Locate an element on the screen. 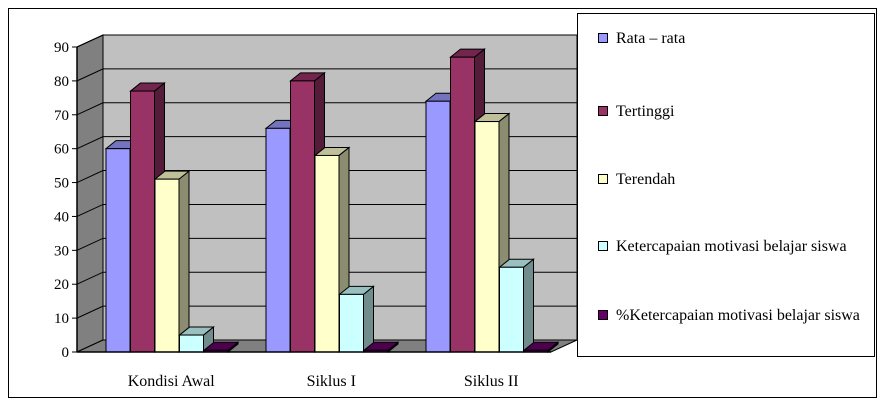 This screenshot has height=406, width=885. y-tick-label-0: 0 is located at coordinates (66, 353).